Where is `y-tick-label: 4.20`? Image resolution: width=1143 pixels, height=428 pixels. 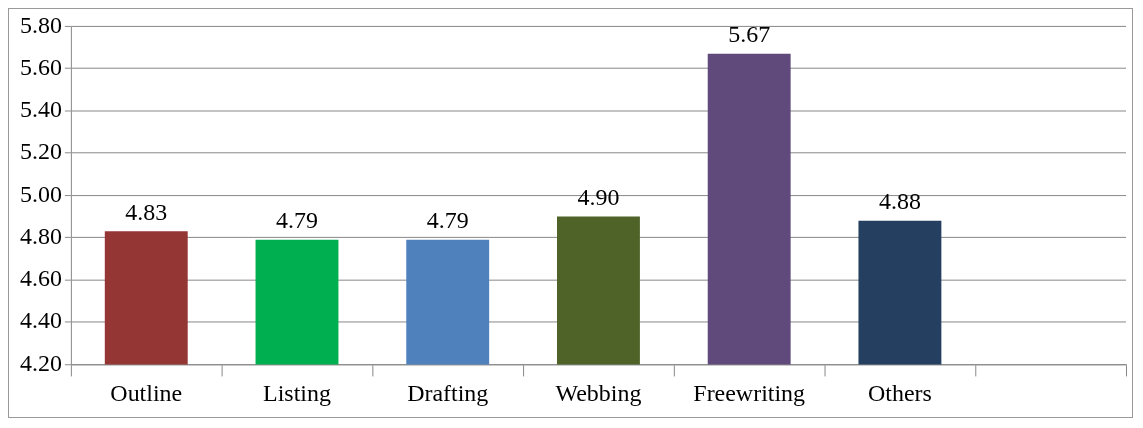 y-tick-label: 4.20 is located at coordinates (41, 362).